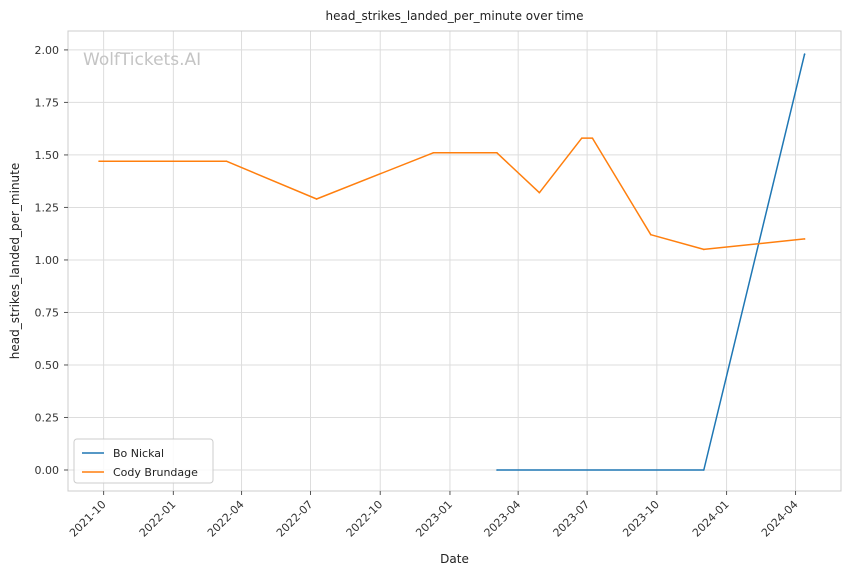  What do you see at coordinates (454, 16) in the screenshot?
I see `chart-title: head_strikes_landed_per_minute over time` at bounding box center [454, 16].